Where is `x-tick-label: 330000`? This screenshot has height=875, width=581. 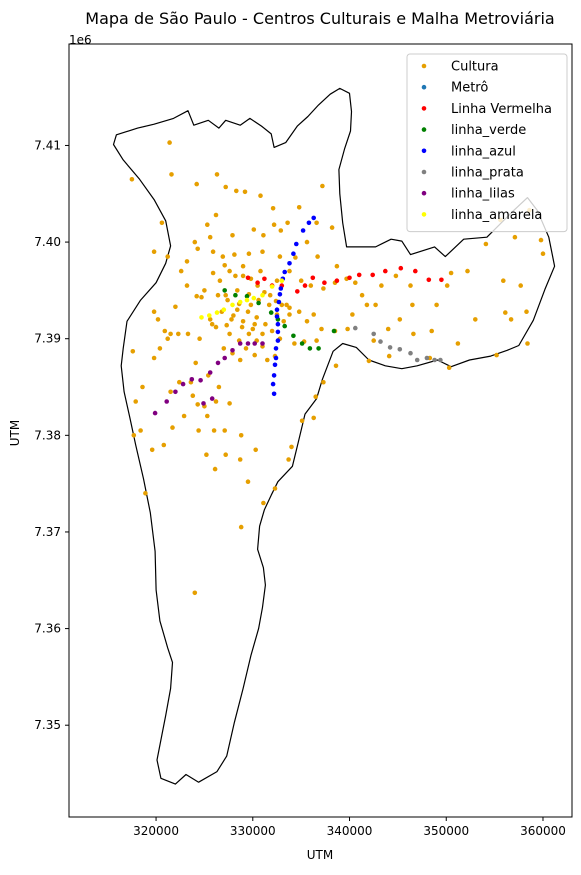
x-tick-label: 330000 is located at coordinates (253, 831).